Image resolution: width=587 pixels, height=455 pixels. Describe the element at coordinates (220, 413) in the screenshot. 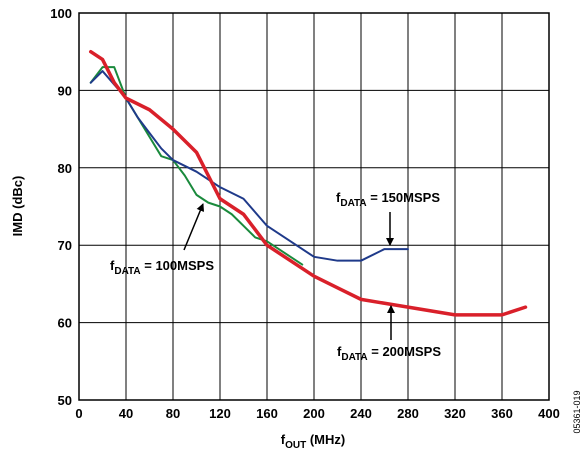

I see `x-tick-label: 120` at that location.